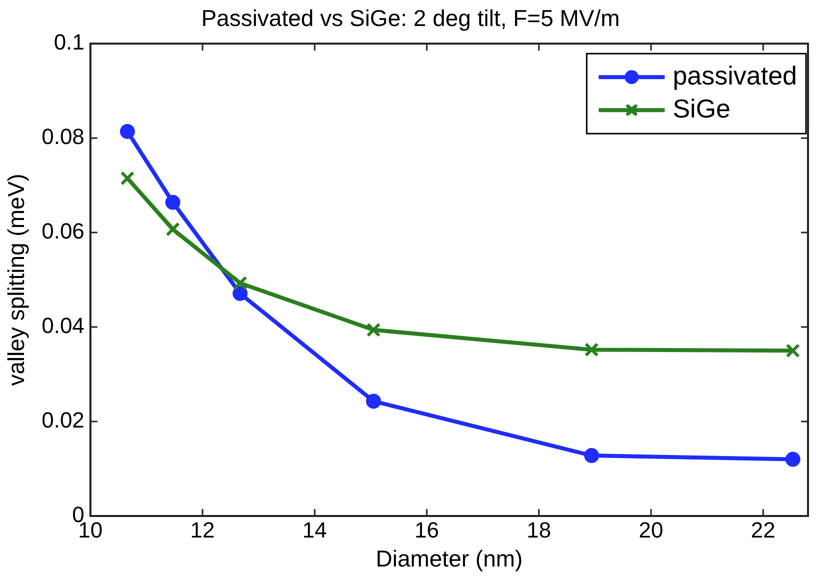 The height and width of the screenshot is (576, 819). What do you see at coordinates (63, 325) in the screenshot?
I see `y-tick-label: 0.04` at bounding box center [63, 325].